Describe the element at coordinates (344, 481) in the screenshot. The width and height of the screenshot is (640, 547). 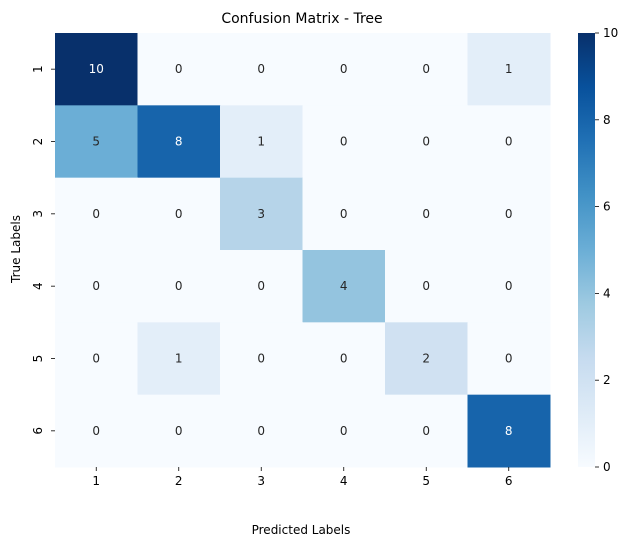
I see `x-tick-label: 4` at that location.